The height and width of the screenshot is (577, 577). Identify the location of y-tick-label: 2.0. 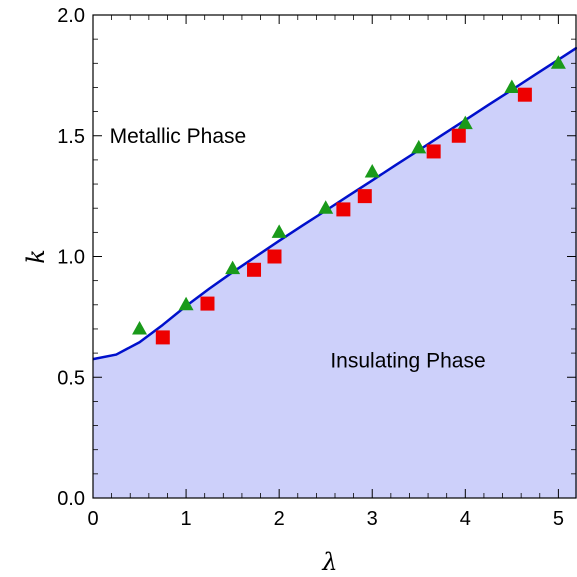
(71, 16).